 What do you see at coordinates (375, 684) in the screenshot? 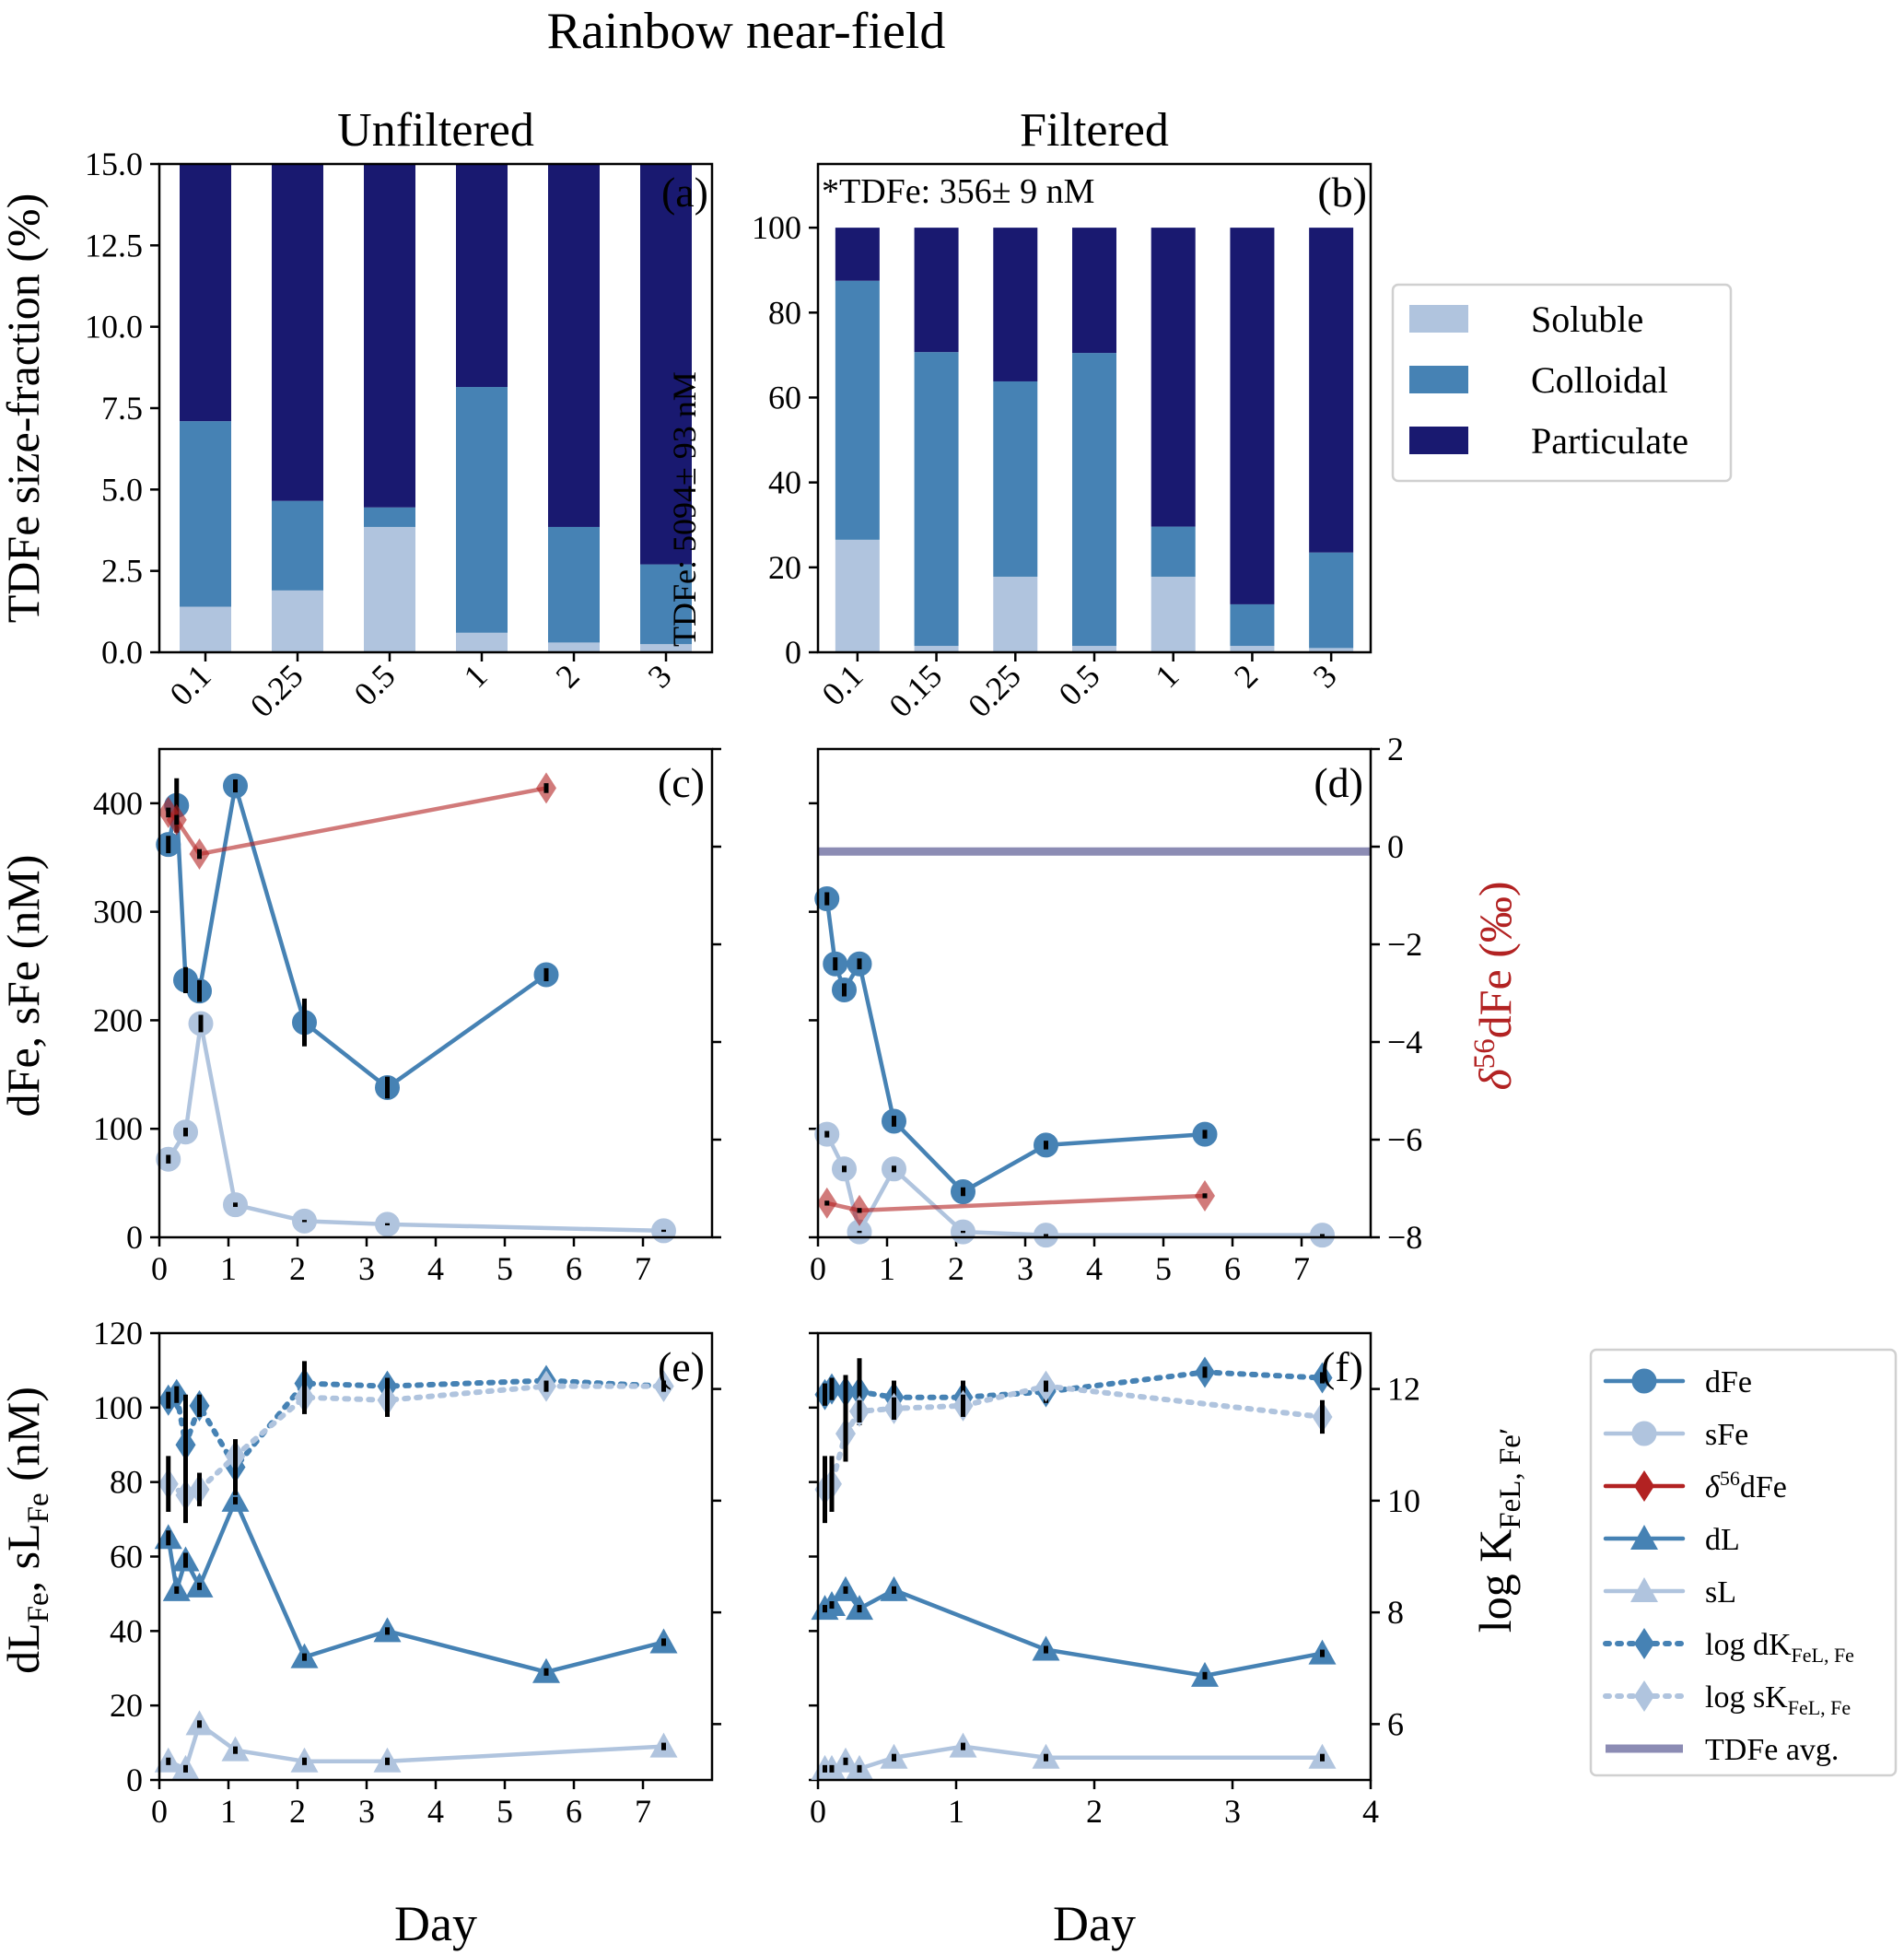
I see `x-tick-label-a-2: 0.5` at bounding box center [375, 684].